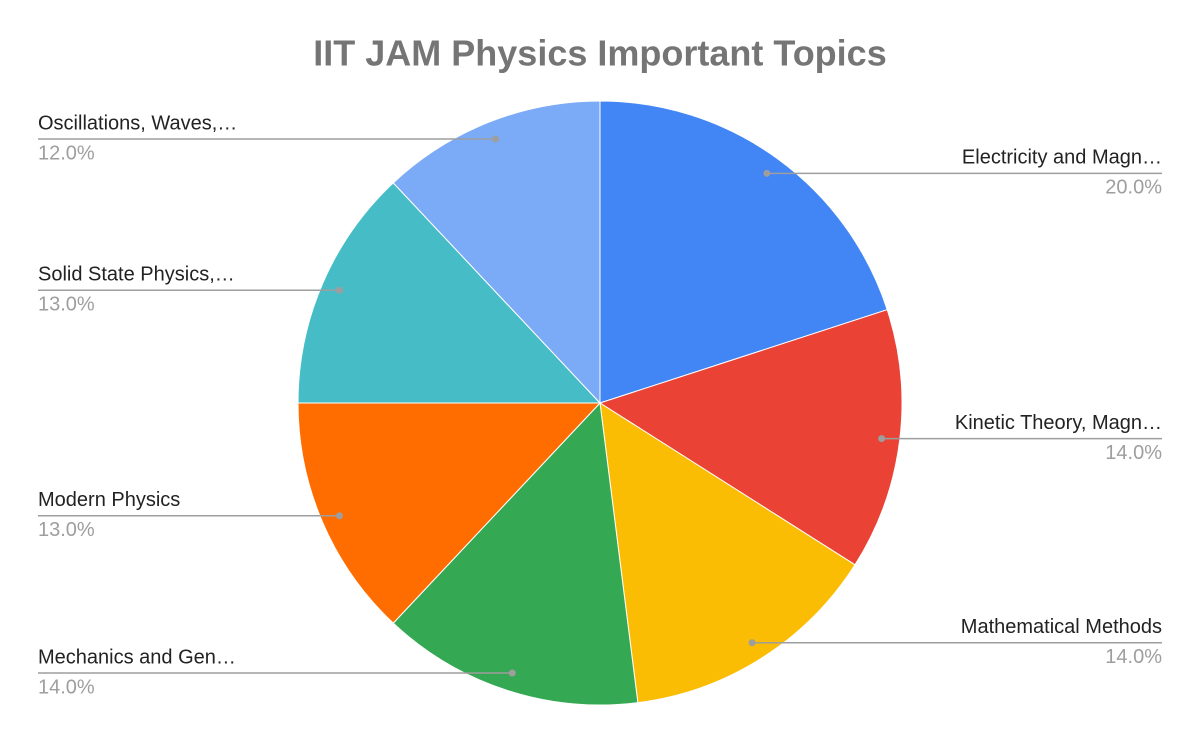  Describe the element at coordinates (1133, 188) in the screenshot. I see `slice-value-label: 20.0%` at that location.